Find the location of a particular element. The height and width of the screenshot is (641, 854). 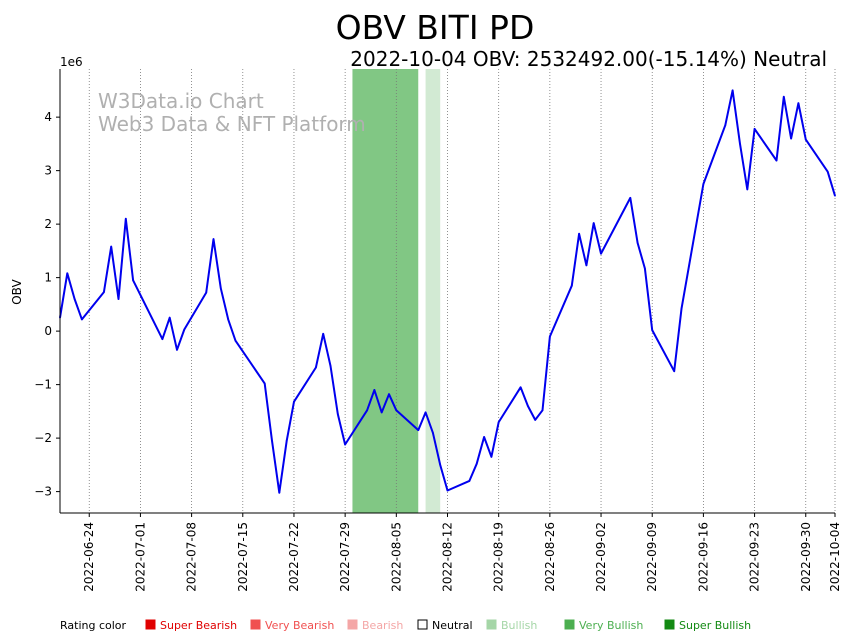

legend-swatch-super-bearish is located at coordinates (150, 624).